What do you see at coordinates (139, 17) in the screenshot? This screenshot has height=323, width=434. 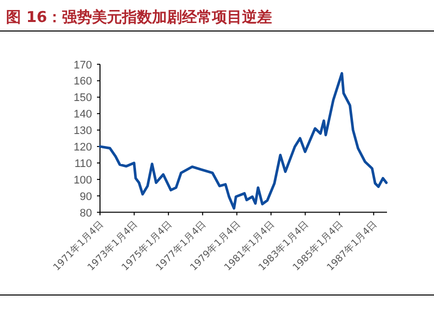 I see `chart-title: 图 16：强势美元指数加剧经常项目逆差` at bounding box center [139, 17].